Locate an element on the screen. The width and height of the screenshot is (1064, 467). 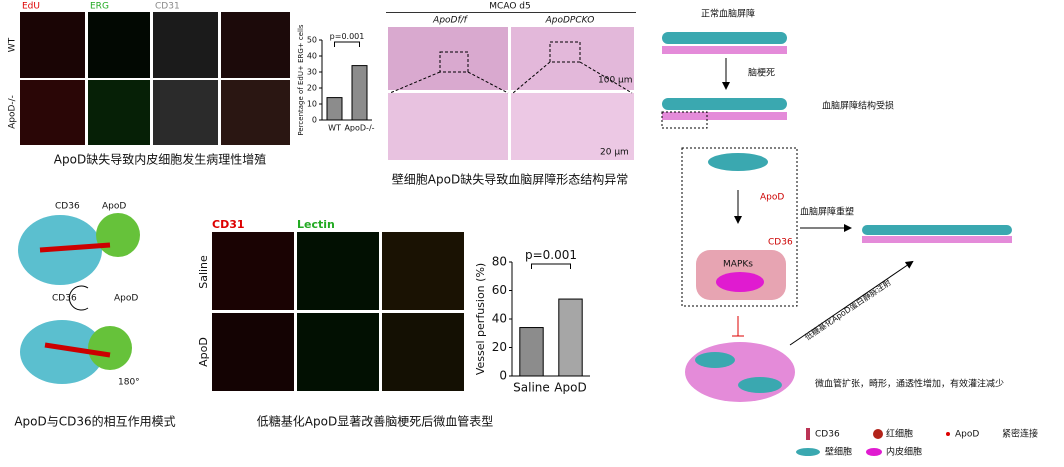
x-tick-label: ApoD is located at coordinates (570, 388).